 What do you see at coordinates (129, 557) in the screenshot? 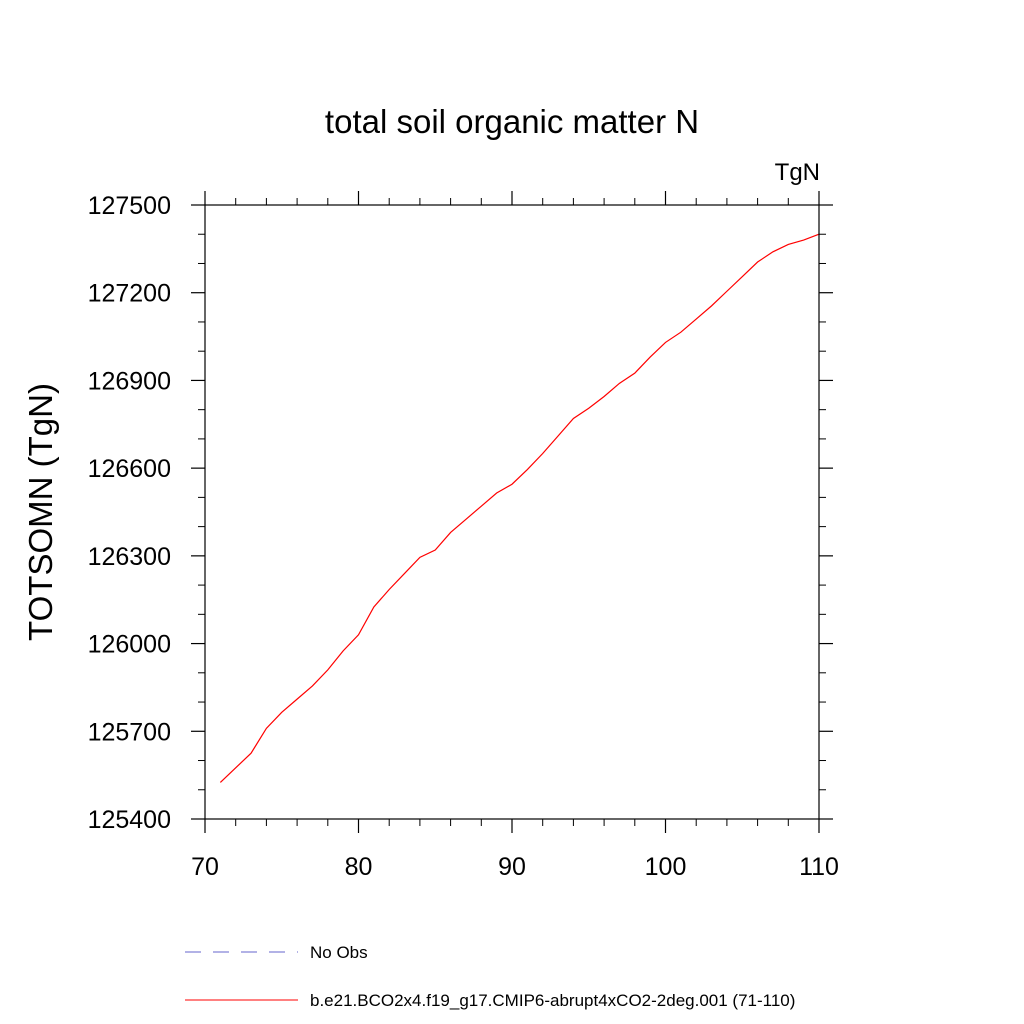
I see `y-tick-label: 126300` at bounding box center [129, 557].